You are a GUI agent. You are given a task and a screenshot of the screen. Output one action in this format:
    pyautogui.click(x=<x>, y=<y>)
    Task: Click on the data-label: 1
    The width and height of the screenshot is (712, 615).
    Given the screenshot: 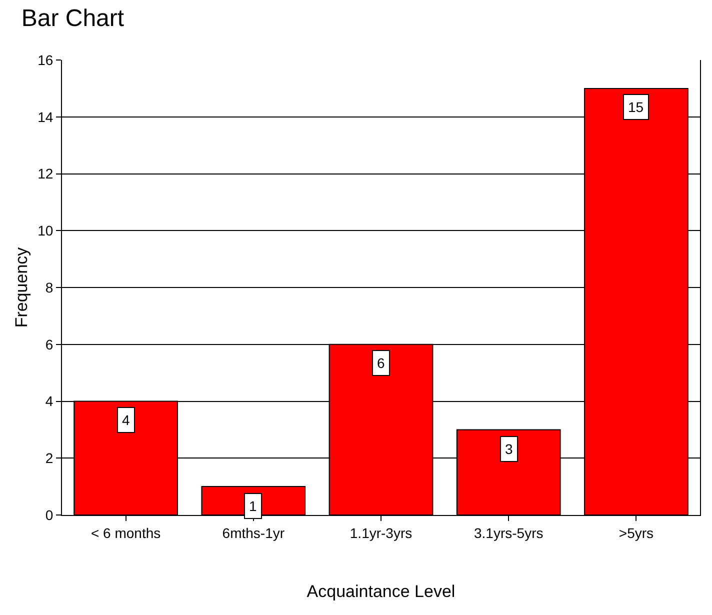 What is the action you would take?
    pyautogui.click(x=253, y=506)
    